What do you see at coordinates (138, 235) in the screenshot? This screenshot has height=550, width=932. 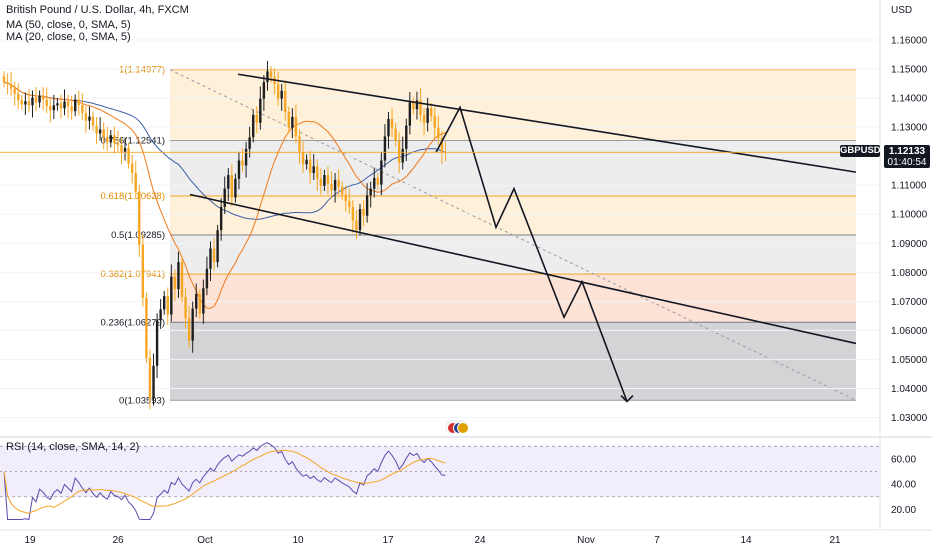 I see `fib-level-label: 0.5(1.09285)` at bounding box center [138, 235].